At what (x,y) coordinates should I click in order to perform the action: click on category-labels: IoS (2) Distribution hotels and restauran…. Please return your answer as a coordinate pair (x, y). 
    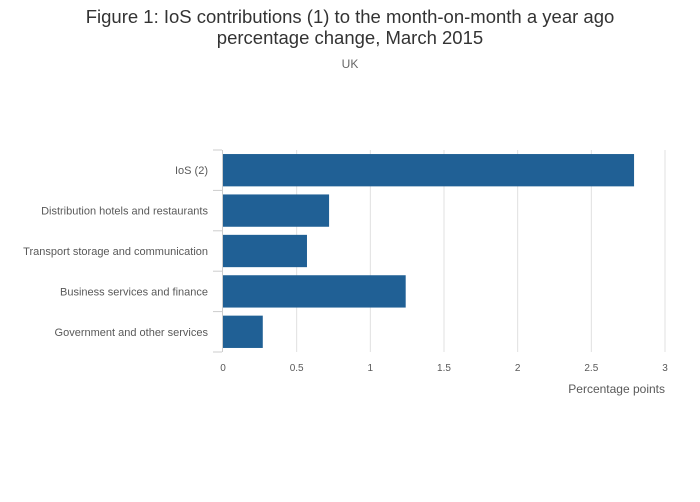
    Looking at the image, I should click on (115, 252).